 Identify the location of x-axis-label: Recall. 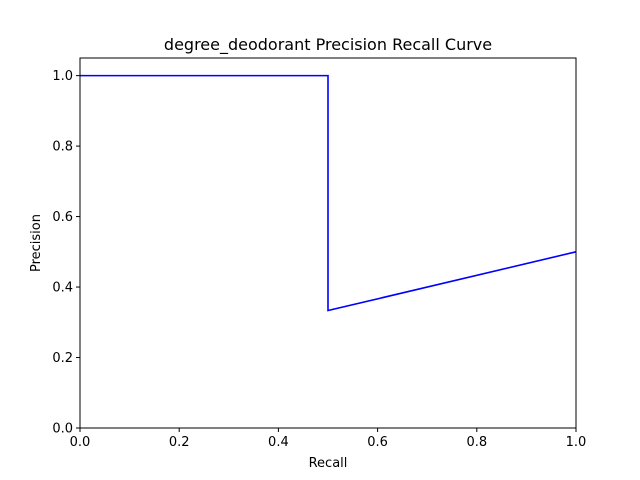
(328, 463).